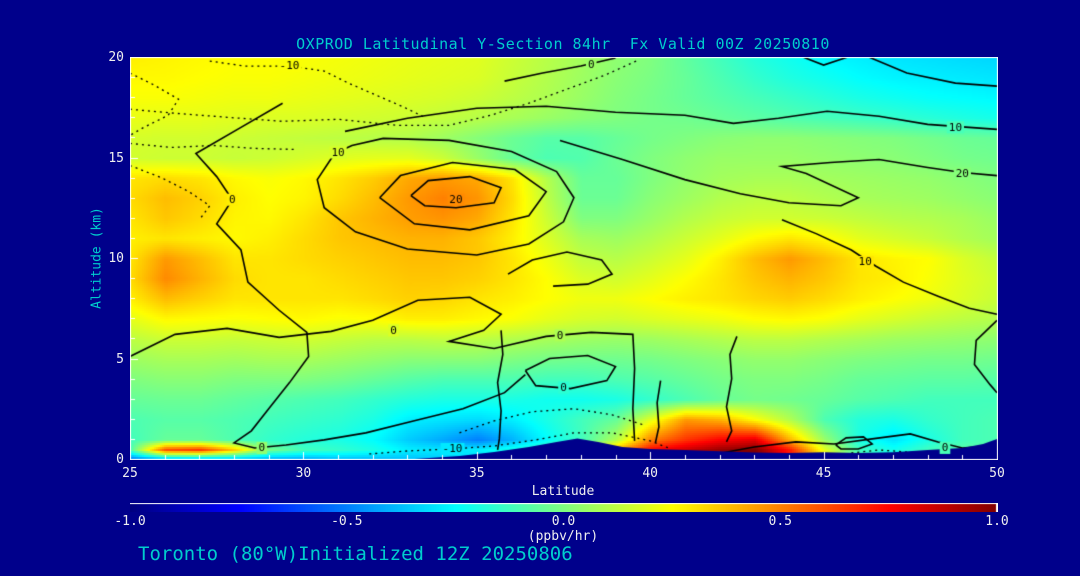 The width and height of the screenshot is (1080, 576). I want to click on x-axis-label: Latitude, so click(563, 491).